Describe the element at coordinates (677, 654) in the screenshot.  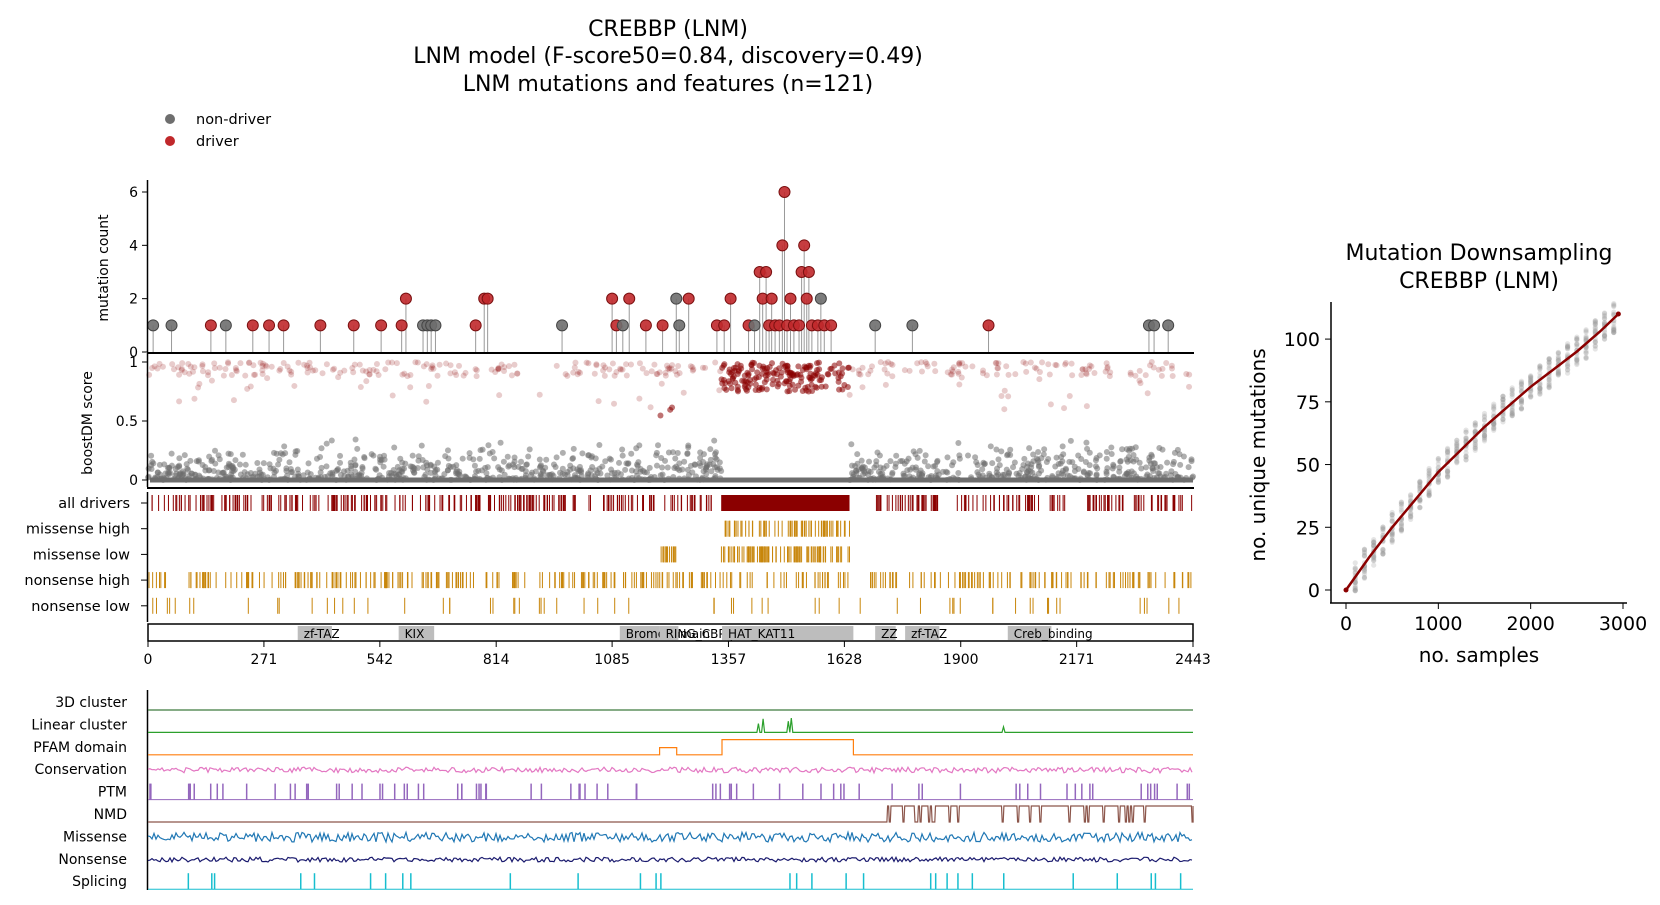
I see `protein-x-axis: 0 271 542 814 1085 1357 1628 1900 2171 2443` at that location.